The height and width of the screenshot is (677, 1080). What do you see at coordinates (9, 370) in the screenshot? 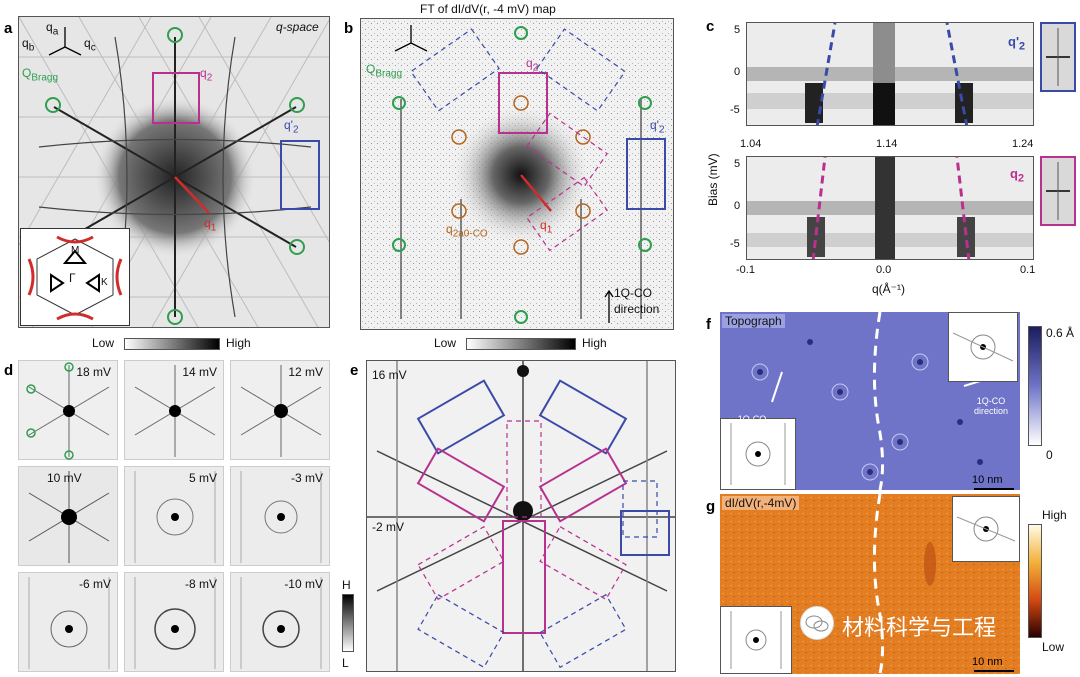
I see `panel-d-label: d` at bounding box center [9, 370].